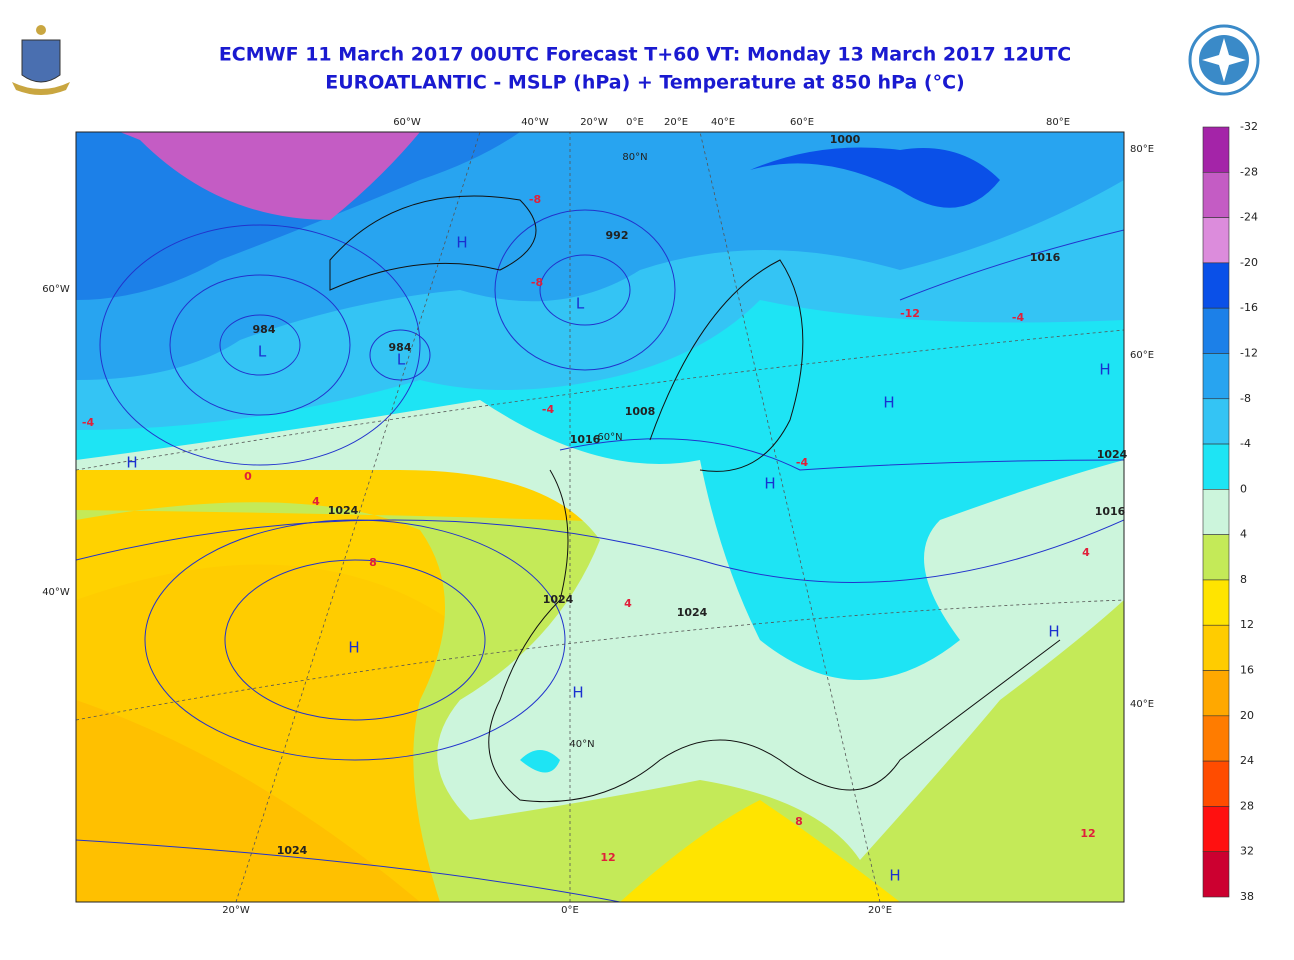  What do you see at coordinates (1247, 805) in the screenshot?
I see `colorbar-label: 28` at bounding box center [1247, 805].